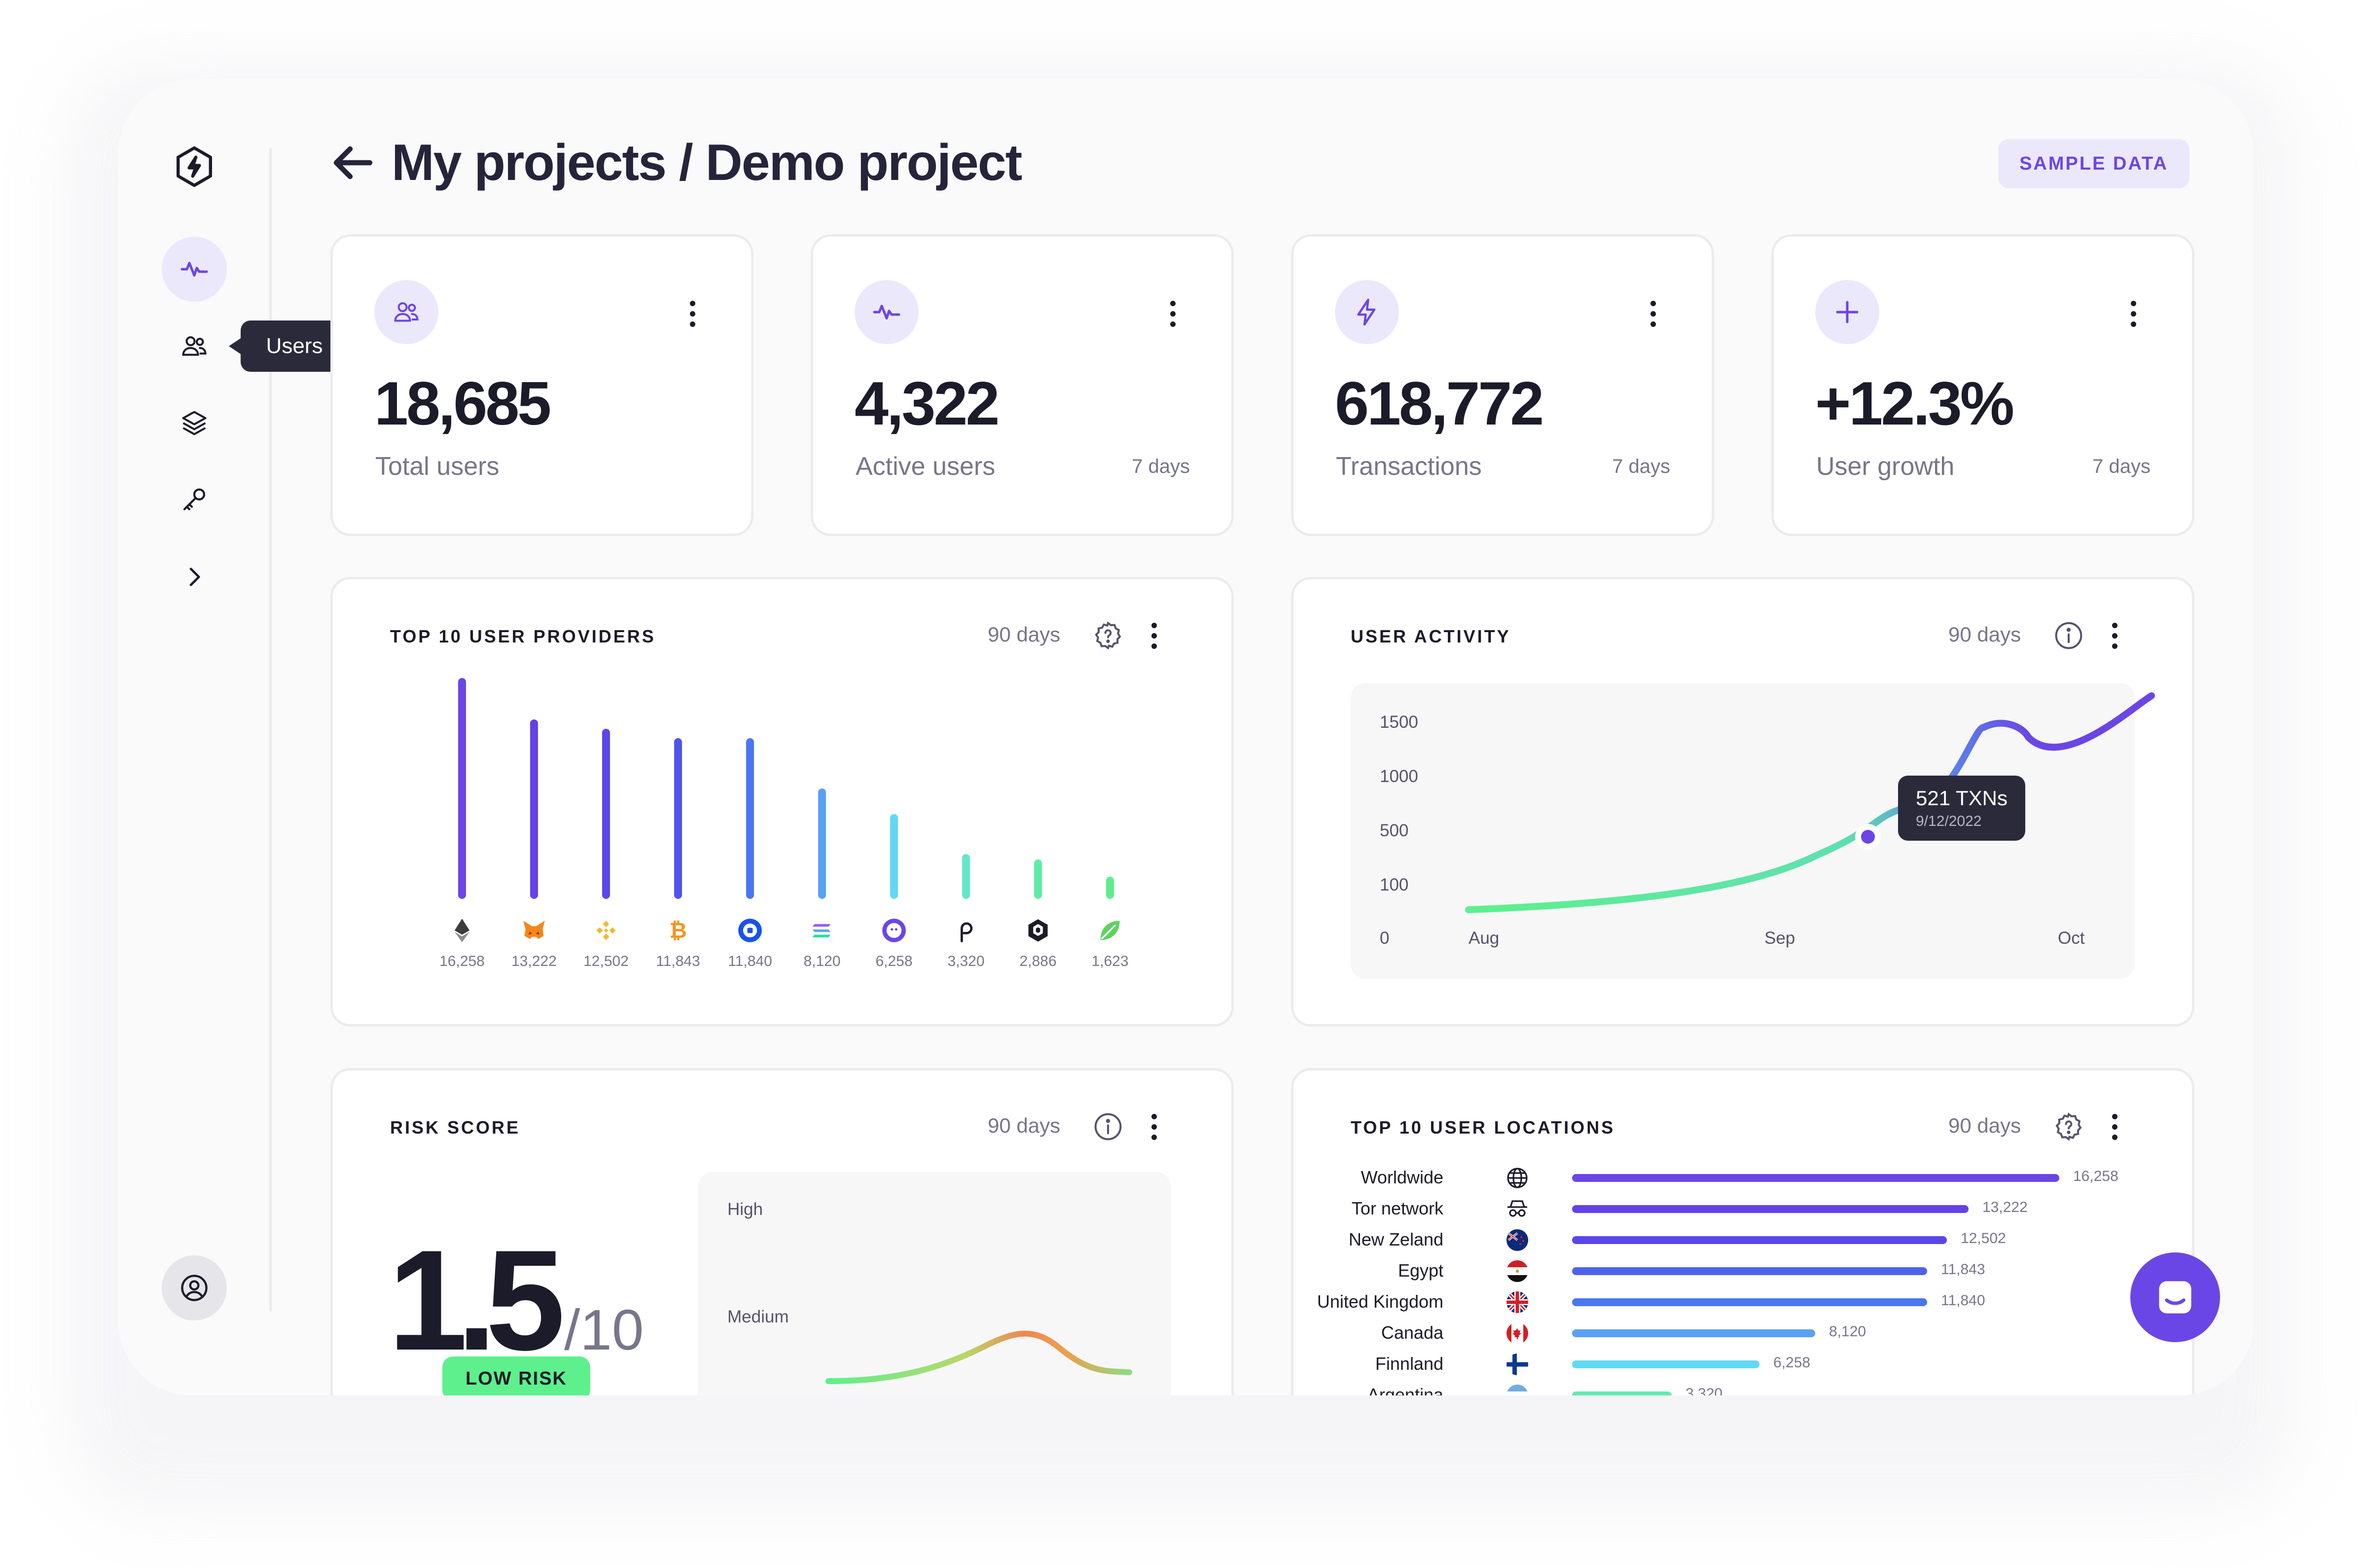 The width and height of the screenshot is (2367, 1568). I want to click on sidebar-expand, so click(194, 576).